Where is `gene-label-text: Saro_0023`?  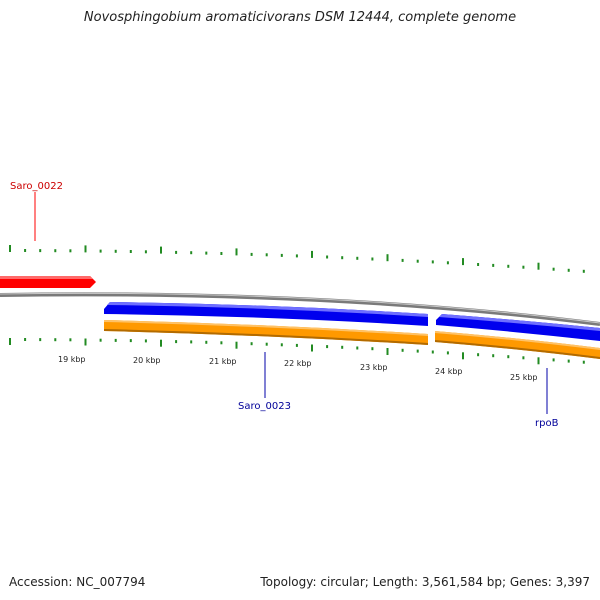 gene-label-text: Saro_0023 is located at coordinates (264, 406).